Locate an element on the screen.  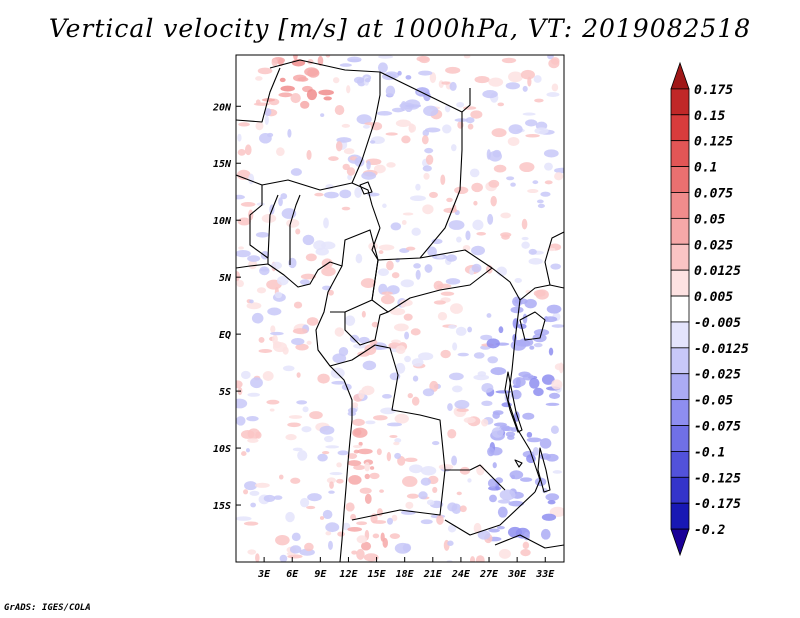
colorbar-label: -0.2 is located at coordinates (709, 530).